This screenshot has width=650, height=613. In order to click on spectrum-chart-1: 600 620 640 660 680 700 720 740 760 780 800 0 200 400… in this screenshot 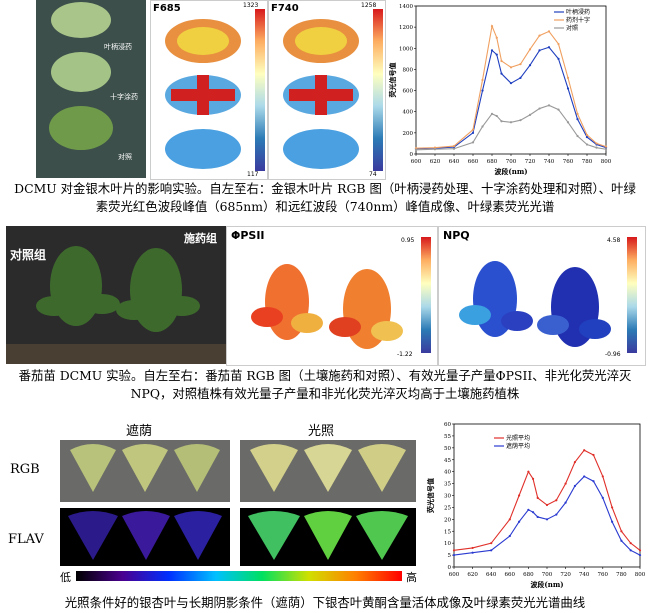, I will do `click(500, 90)`.